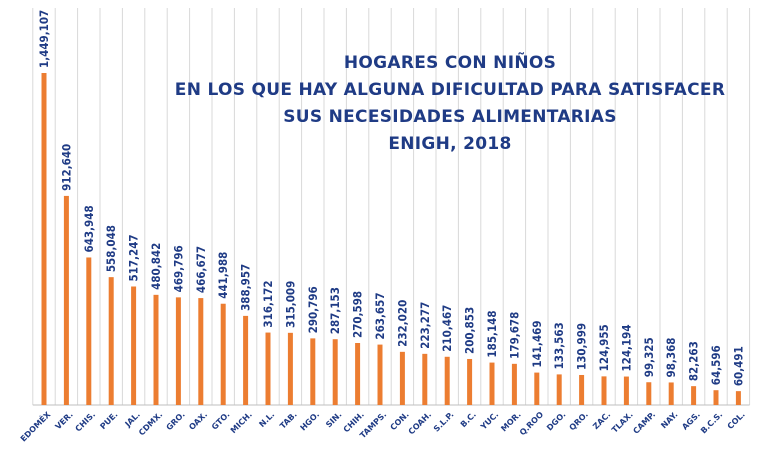 Image resolution: width=768 pixels, height=461 pixels. Describe the element at coordinates (44, 39) in the screenshot. I see `value-label-0: 1,449,107` at that location.